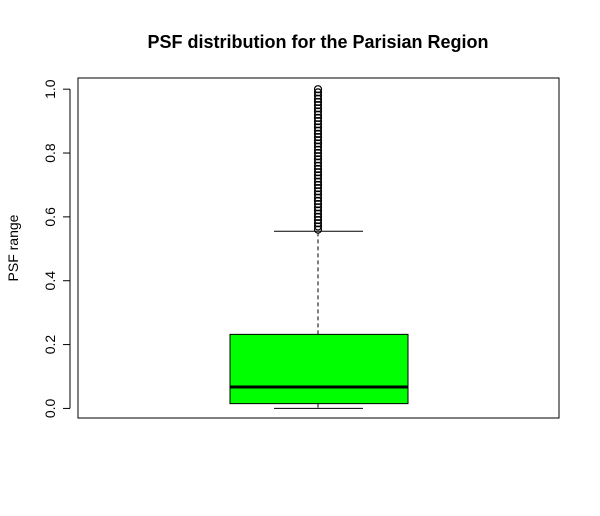 The image size is (600, 516). Describe the element at coordinates (50, 217) in the screenshot. I see `y-tick-label: 0.6` at that location.